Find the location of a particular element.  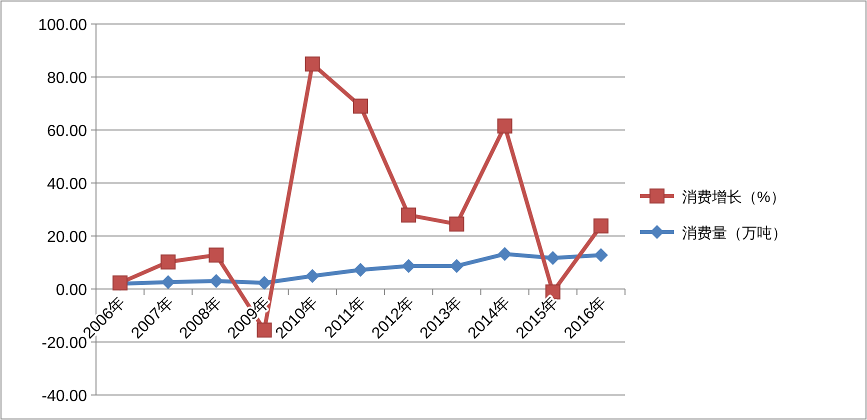

y-tick-label: 60.00 is located at coordinates (67, 131).